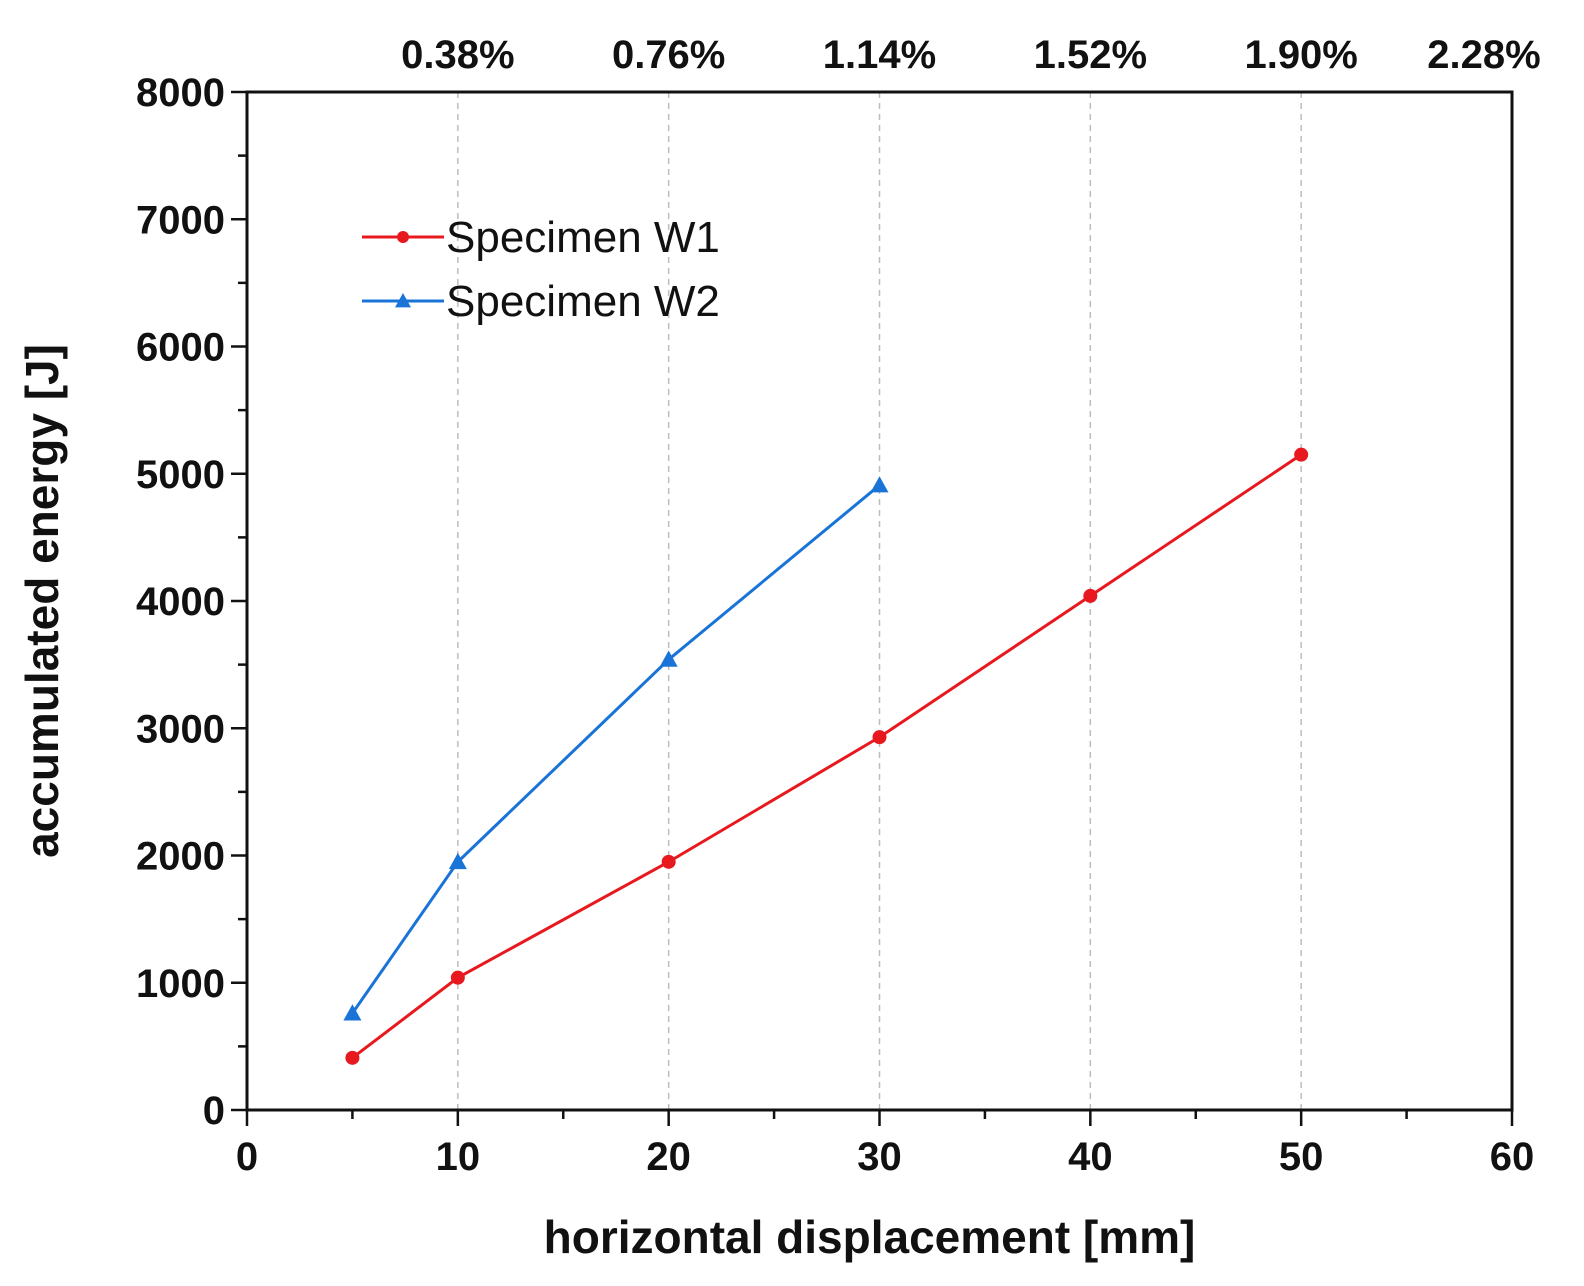 This screenshot has width=1584, height=1286. I want to click on x-tick-label-10: 10, so click(458, 1157).